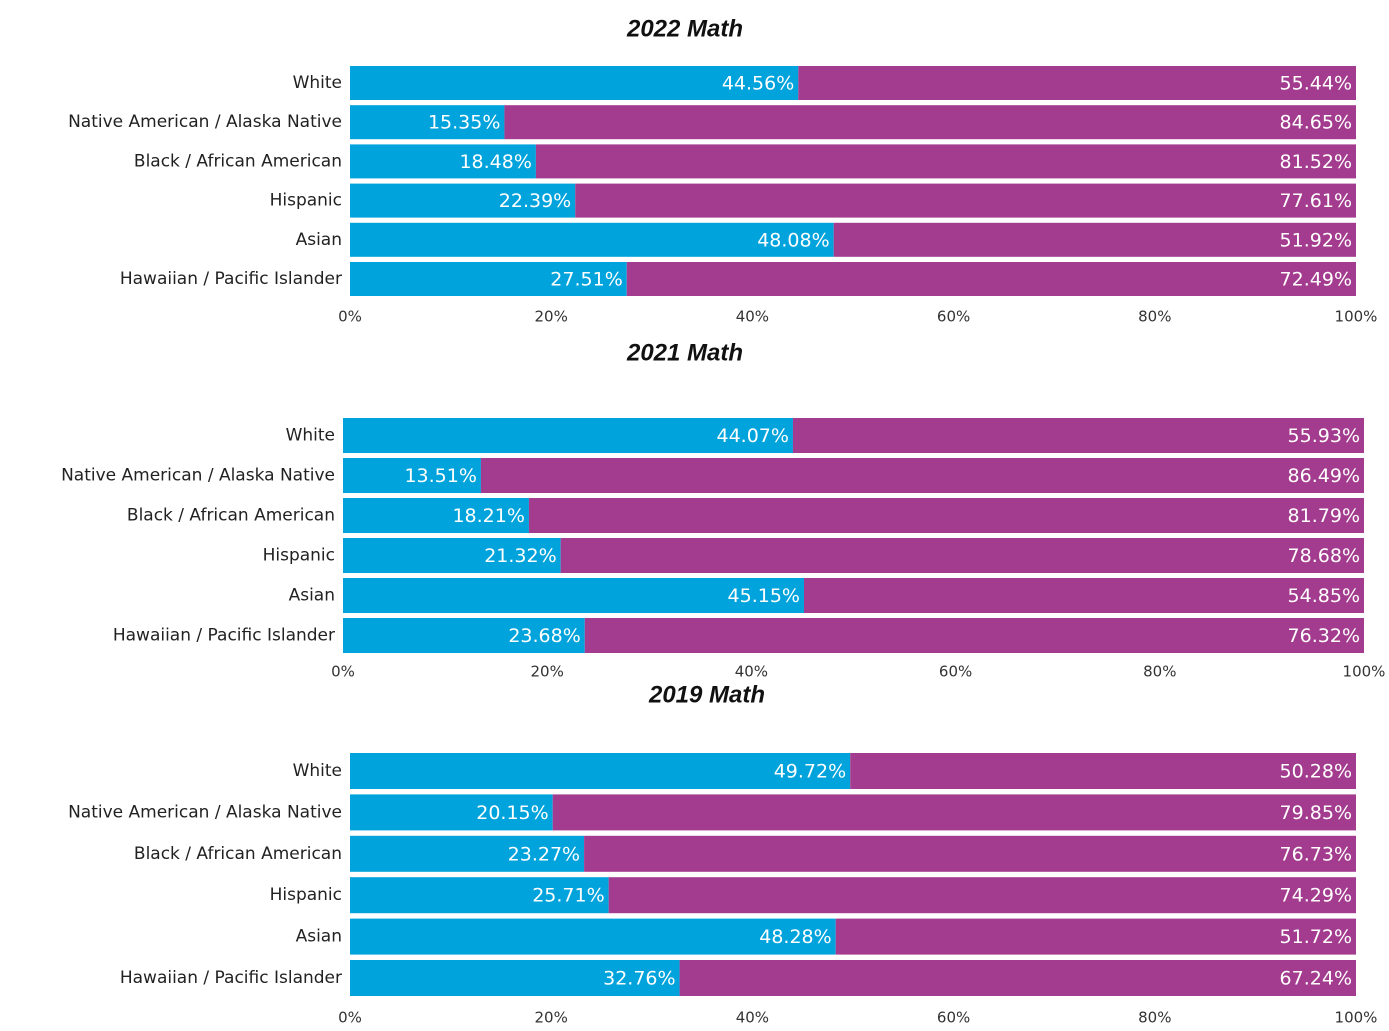 The height and width of the screenshot is (1031, 1389). Describe the element at coordinates (684, 28) in the screenshot. I see `chart-title: 2022 Math` at that location.